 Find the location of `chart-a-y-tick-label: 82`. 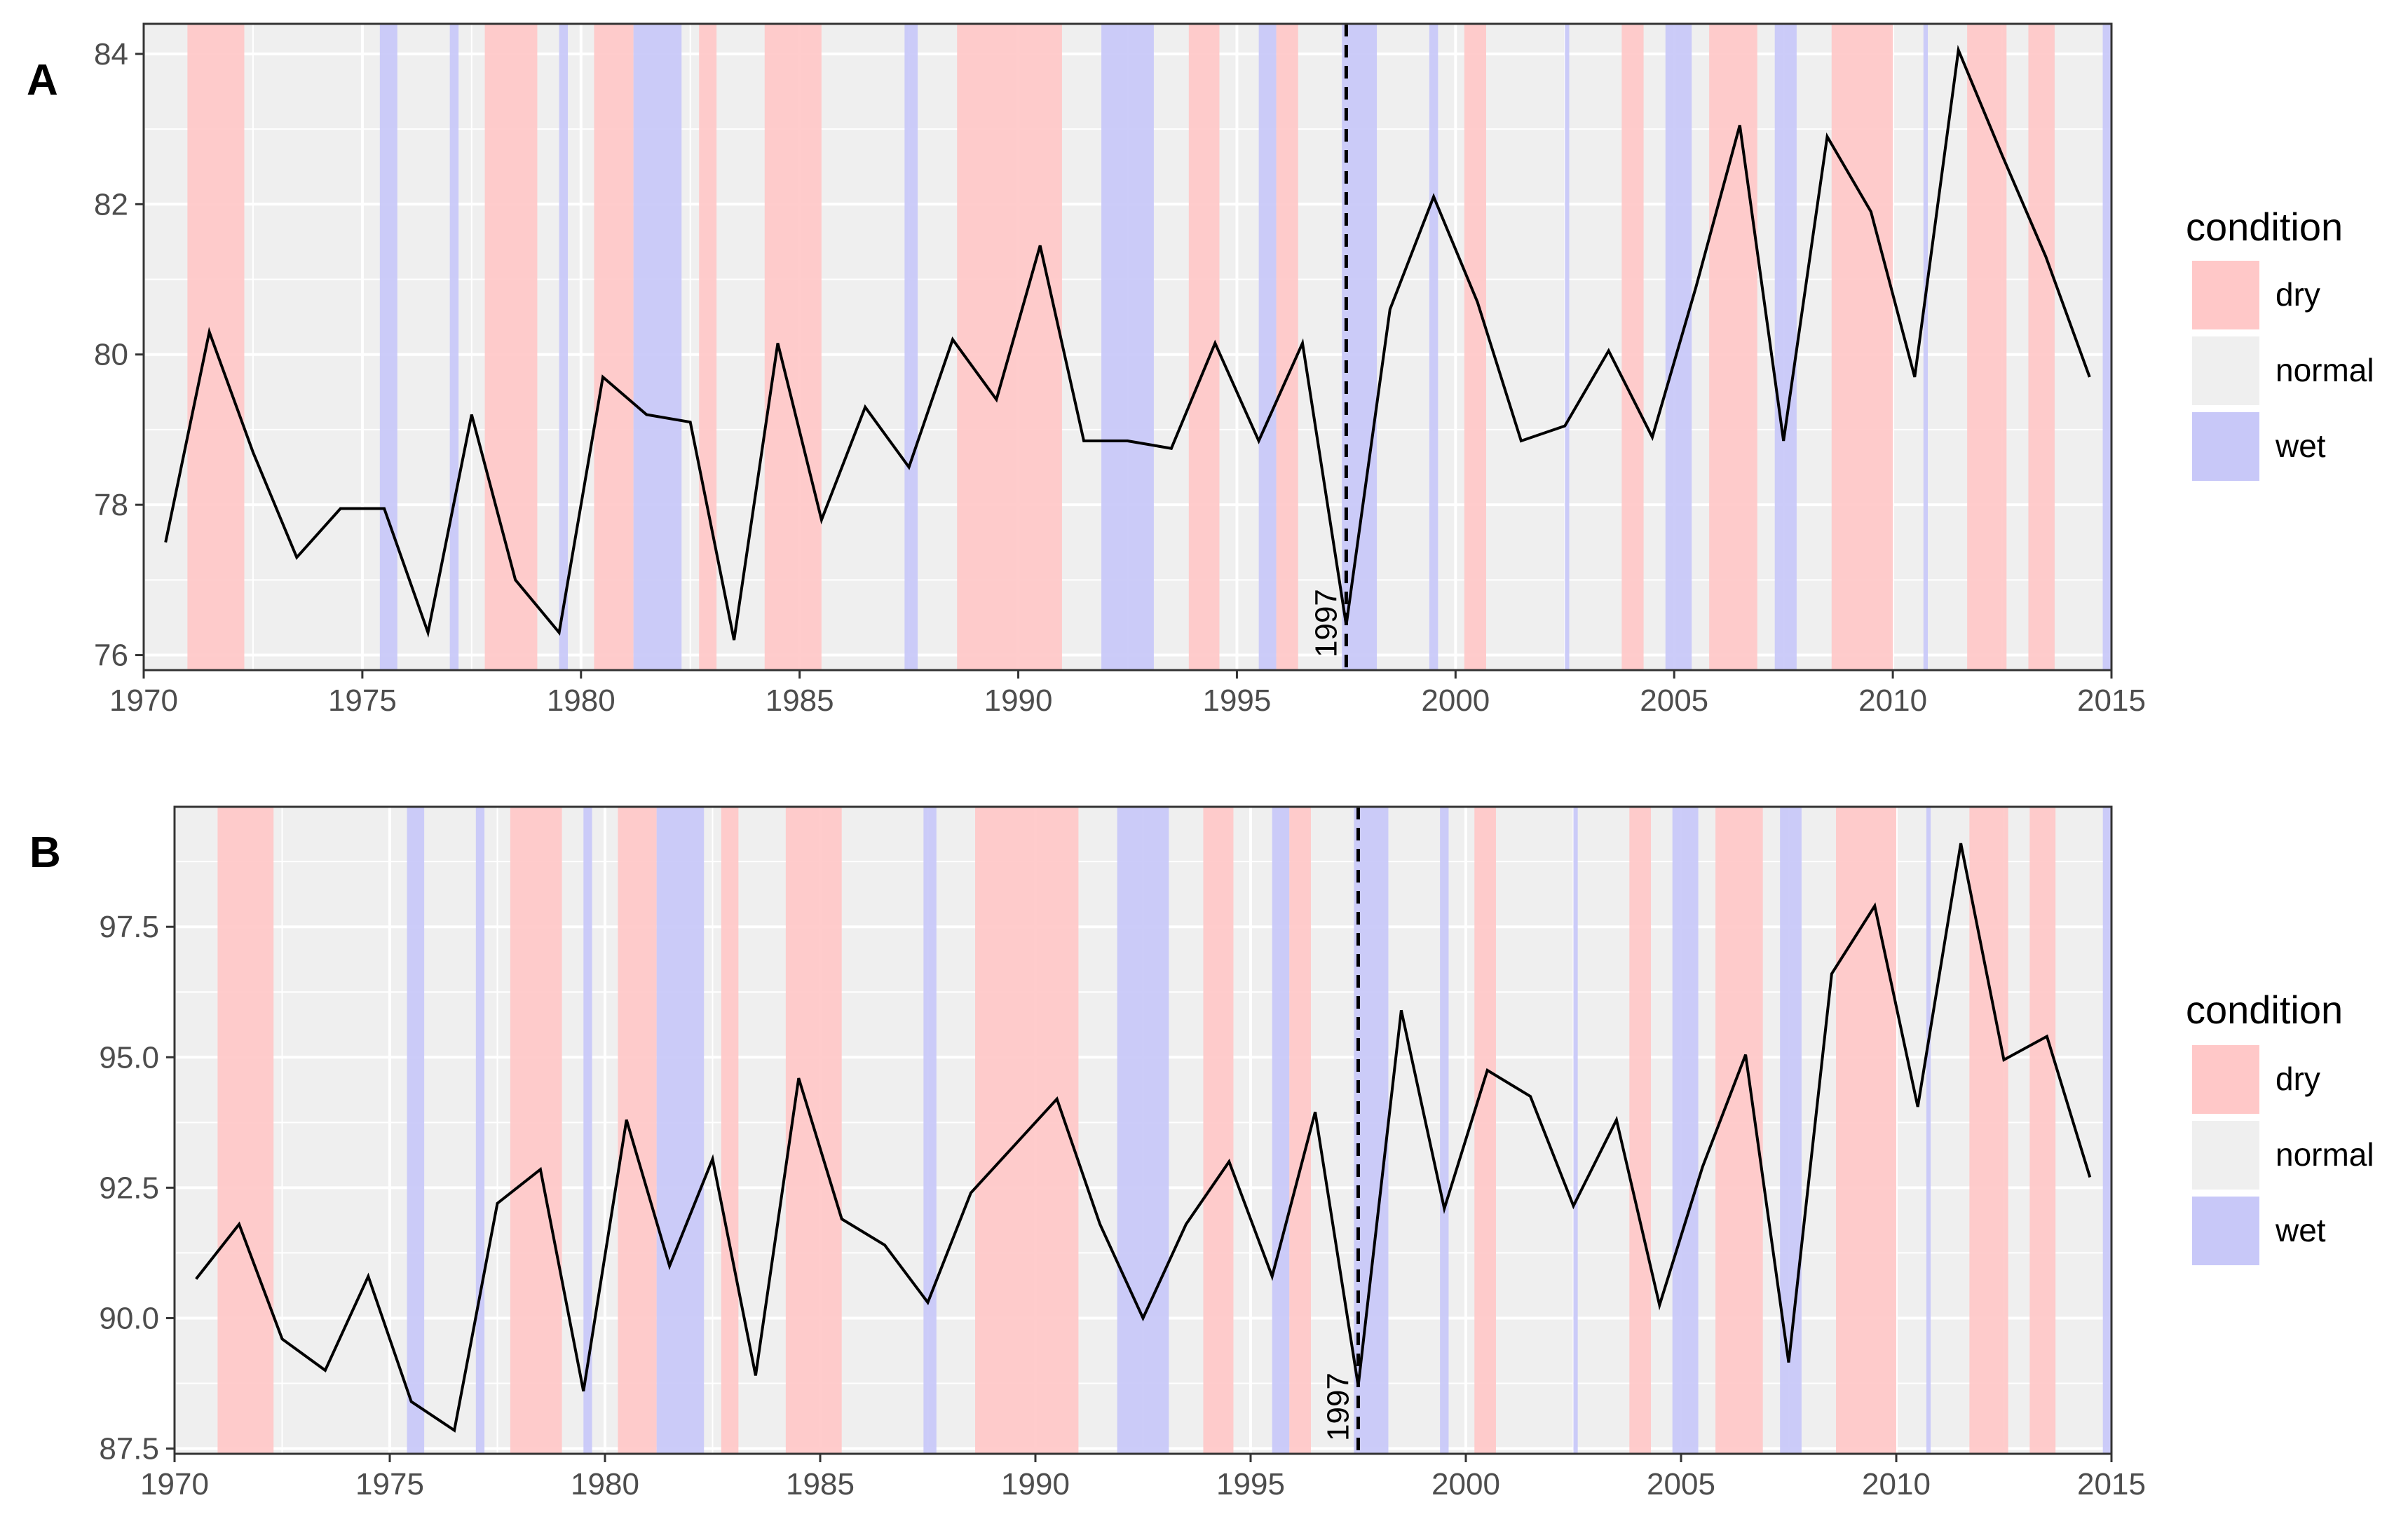

chart-a-y-tick-label: 82 is located at coordinates (111, 204).